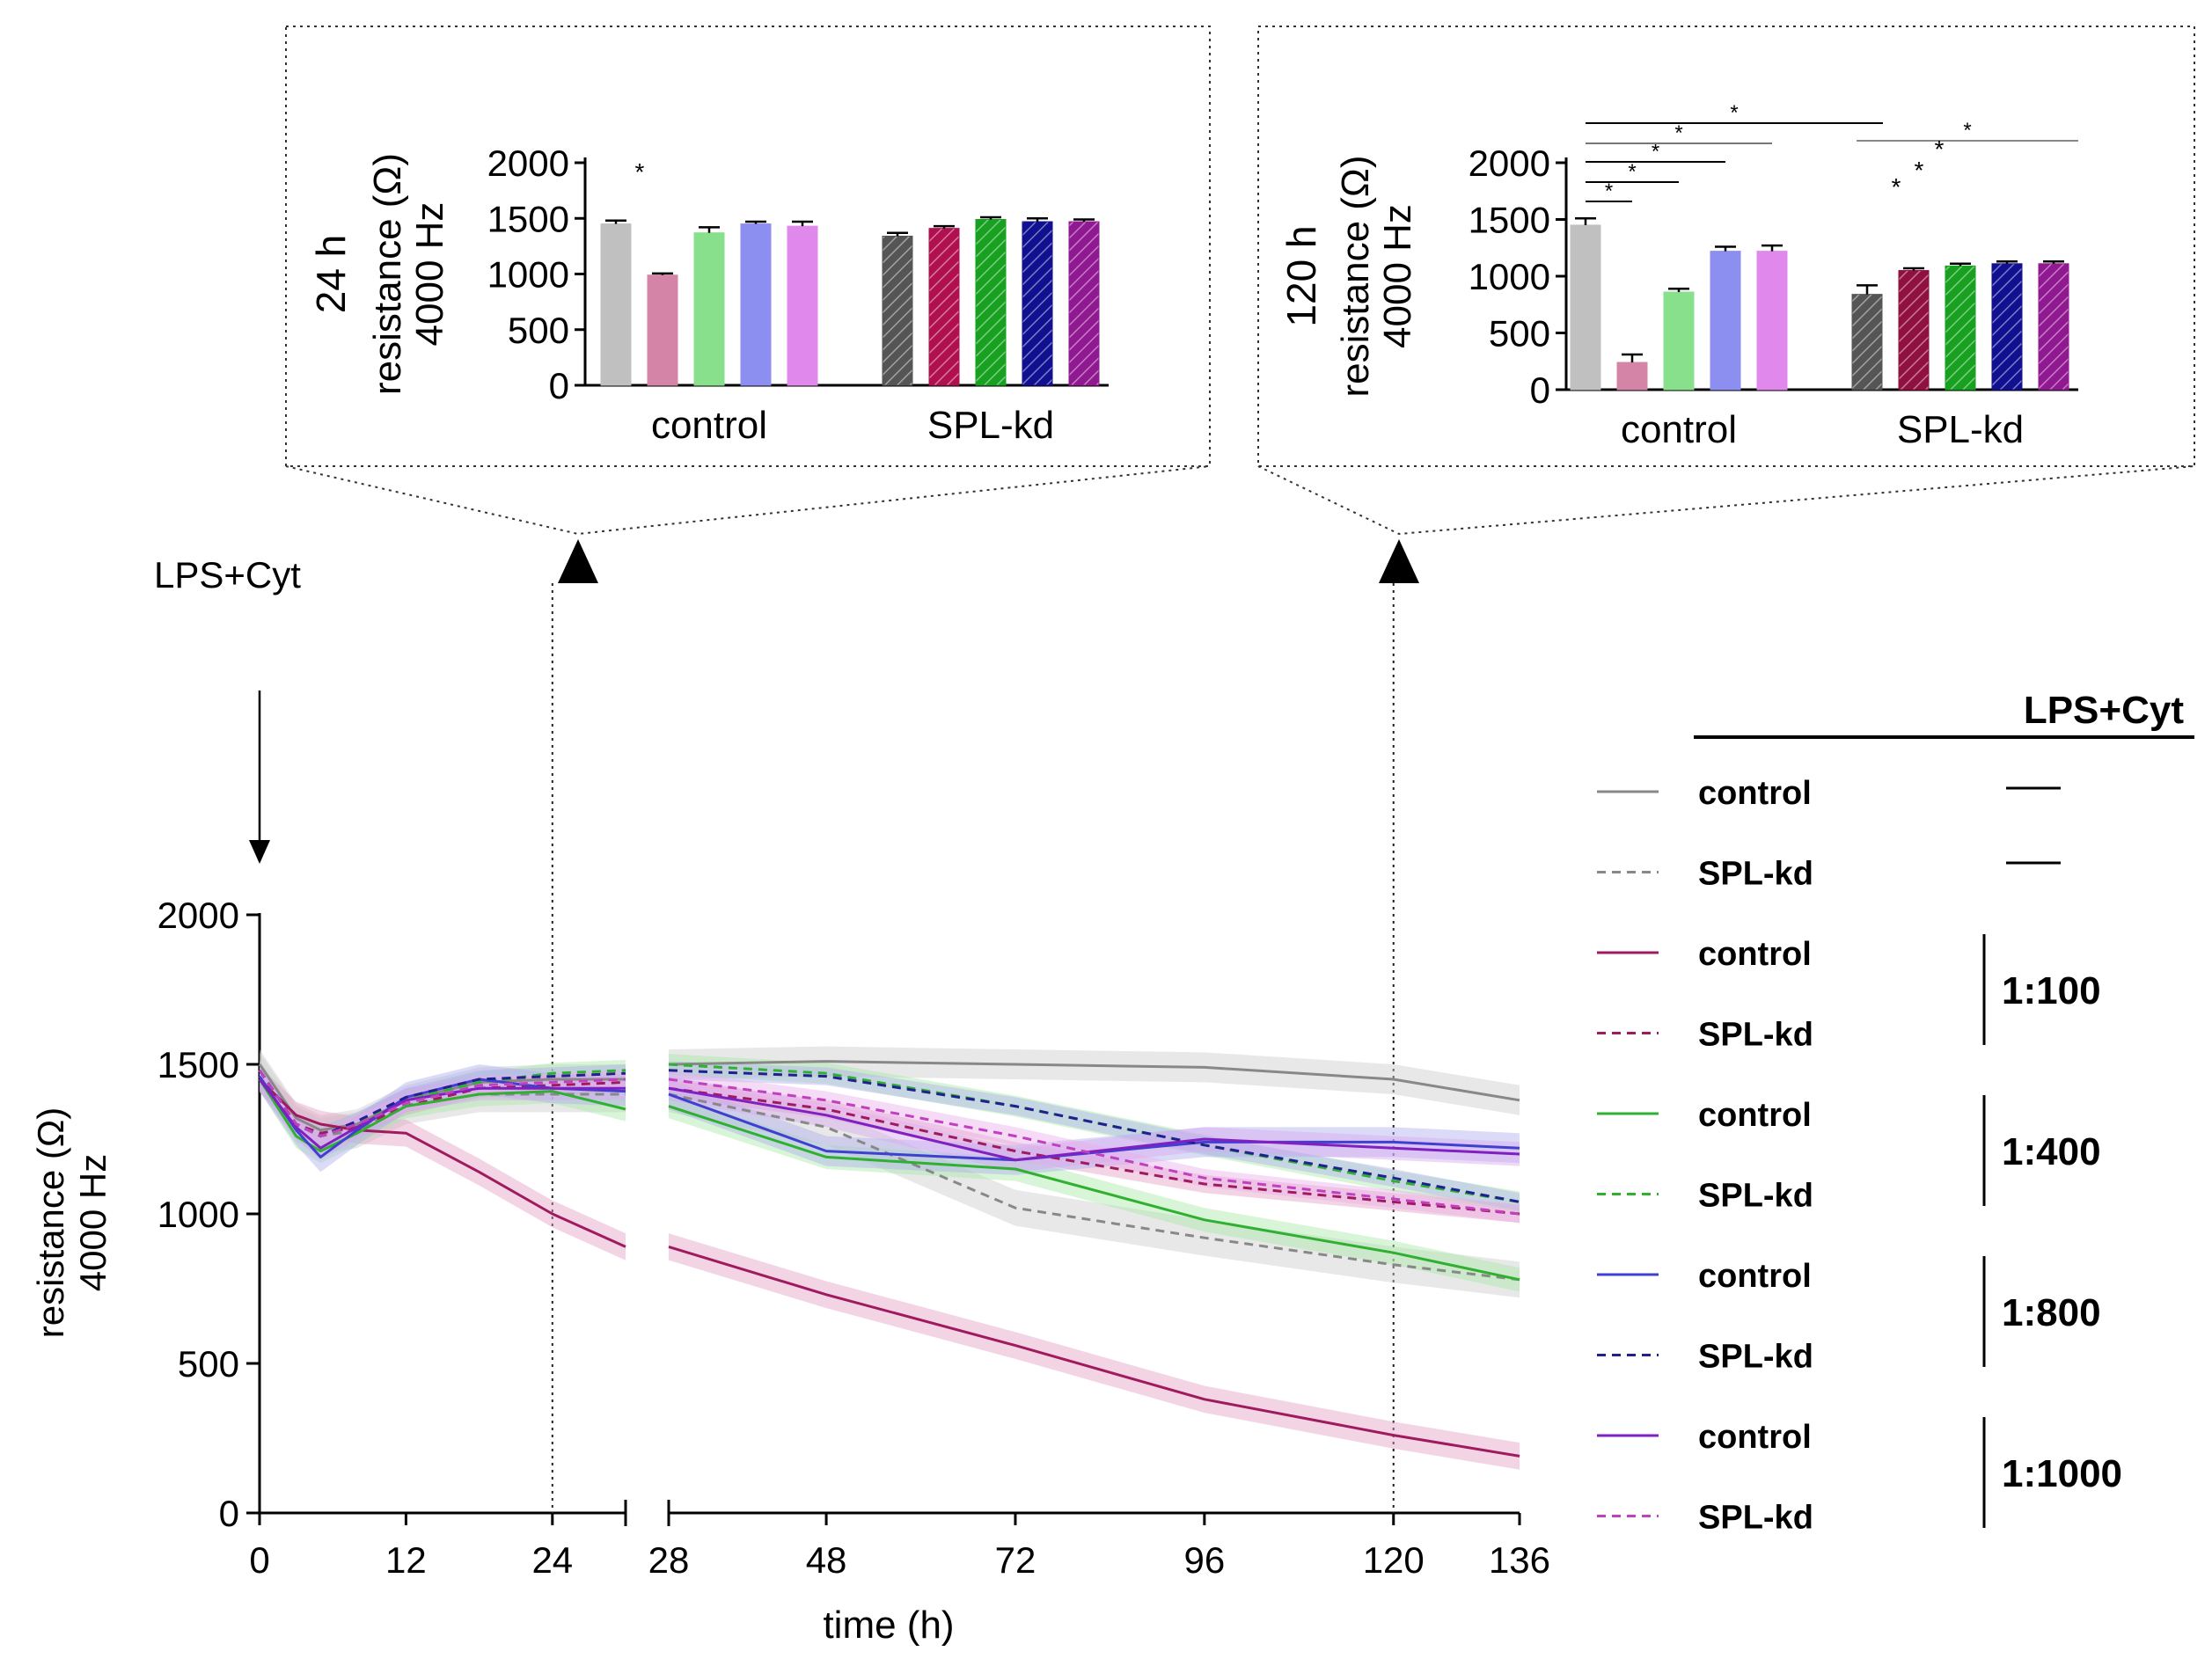  What do you see at coordinates (2062, 1473) in the screenshot?
I see `legend-dilution: 1:1000` at bounding box center [2062, 1473].